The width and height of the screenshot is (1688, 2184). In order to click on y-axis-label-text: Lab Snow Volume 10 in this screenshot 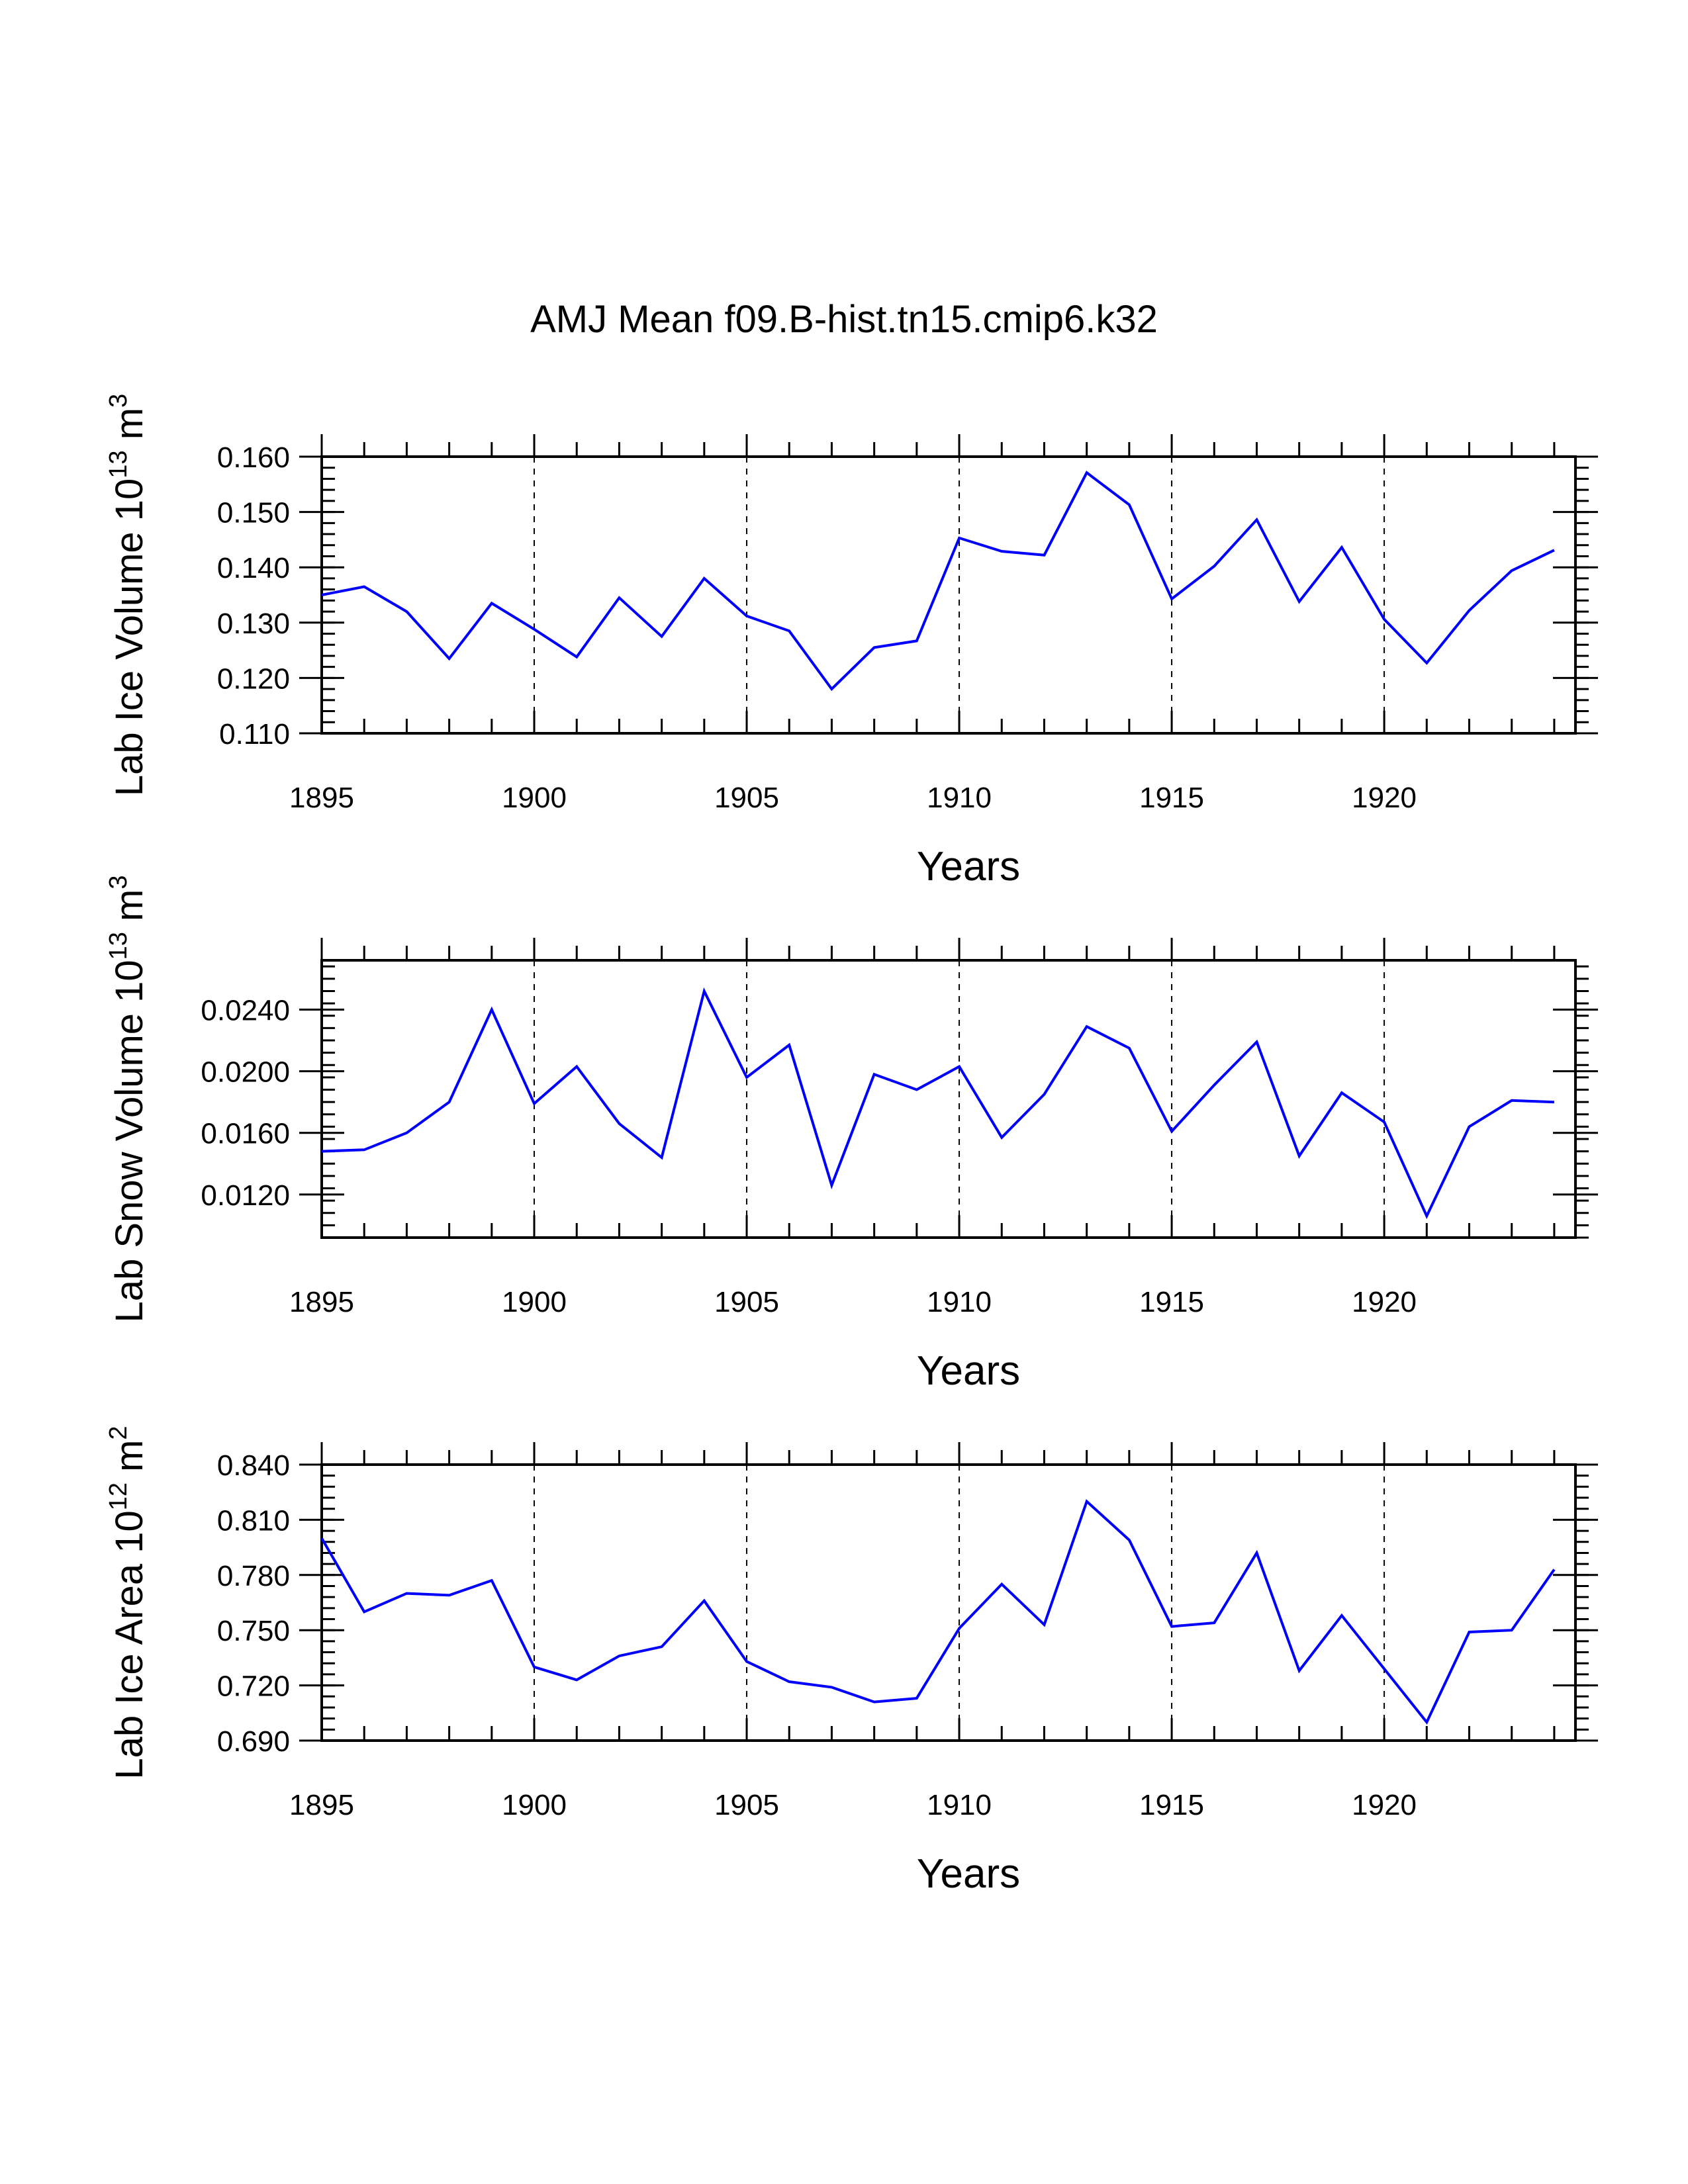, I will do `click(129, 1141)`.